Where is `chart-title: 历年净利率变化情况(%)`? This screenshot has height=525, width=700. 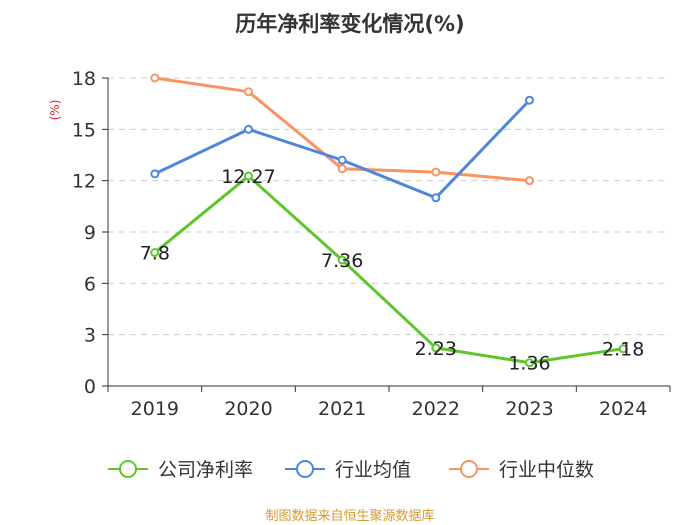
chart-title: 历年净利率变化情况(%) is located at coordinates (349, 24).